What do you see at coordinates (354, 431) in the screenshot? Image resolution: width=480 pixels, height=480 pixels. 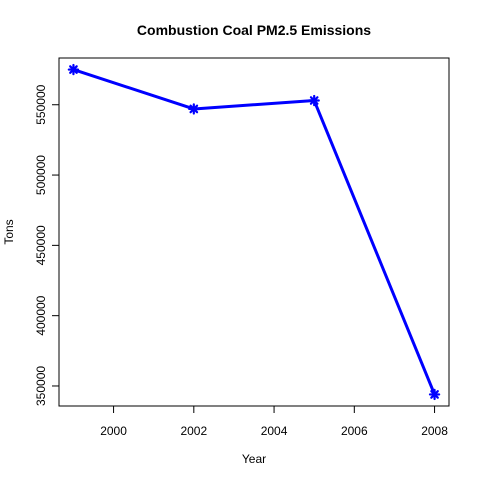 I see `x-tick-label: 2006` at bounding box center [354, 431].